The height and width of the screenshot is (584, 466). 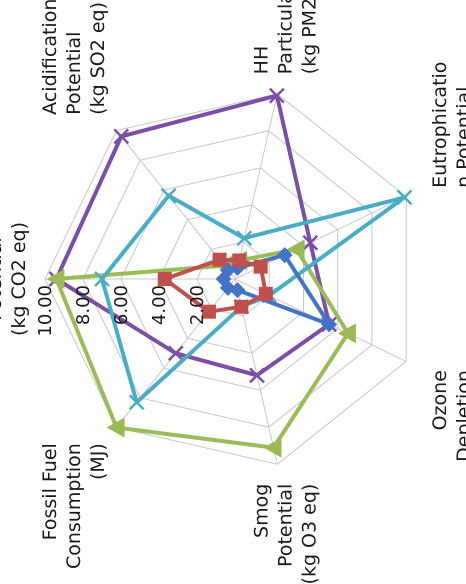 What do you see at coordinates (310, 534) in the screenshot?
I see `axis-label-line: (kg O3 eq)` at bounding box center [310, 534].